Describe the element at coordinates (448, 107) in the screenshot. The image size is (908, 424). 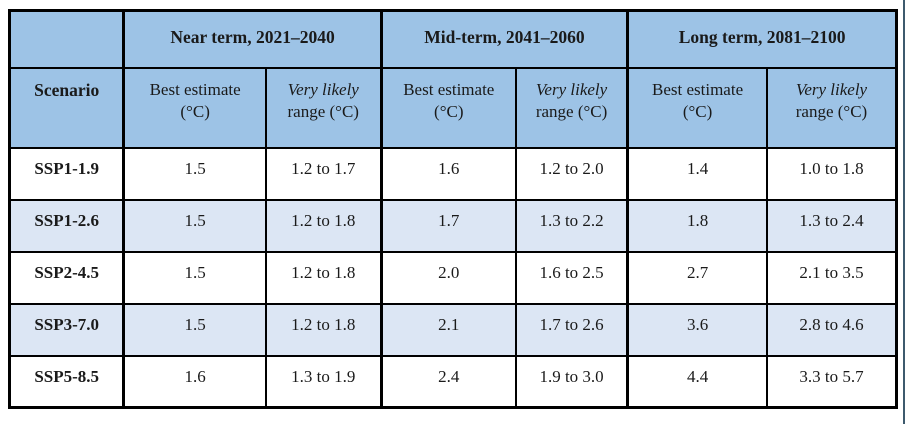
I see `mid-best-estimate-header: Best estimate (°C)` at that location.